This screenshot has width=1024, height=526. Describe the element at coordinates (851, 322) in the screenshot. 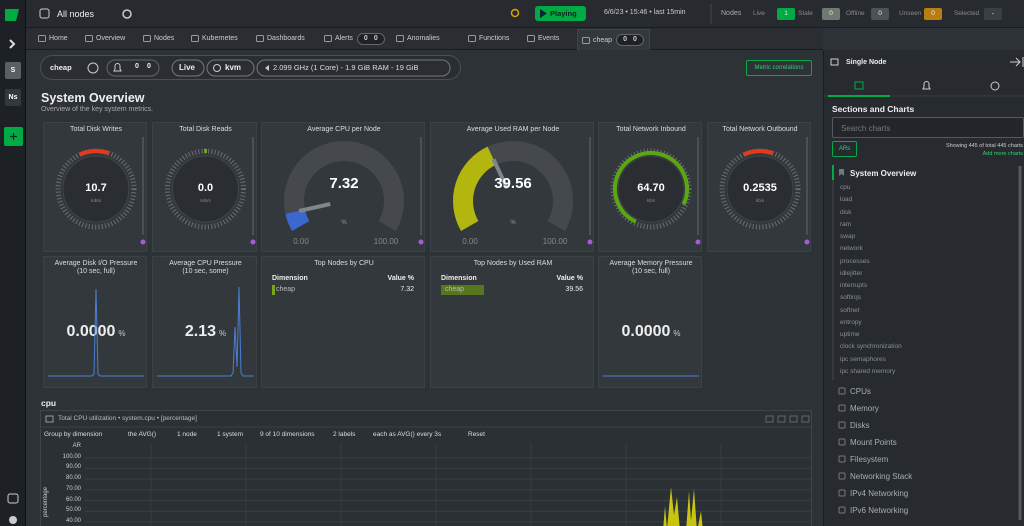

I see `toc-subsection: entropy` at that location.